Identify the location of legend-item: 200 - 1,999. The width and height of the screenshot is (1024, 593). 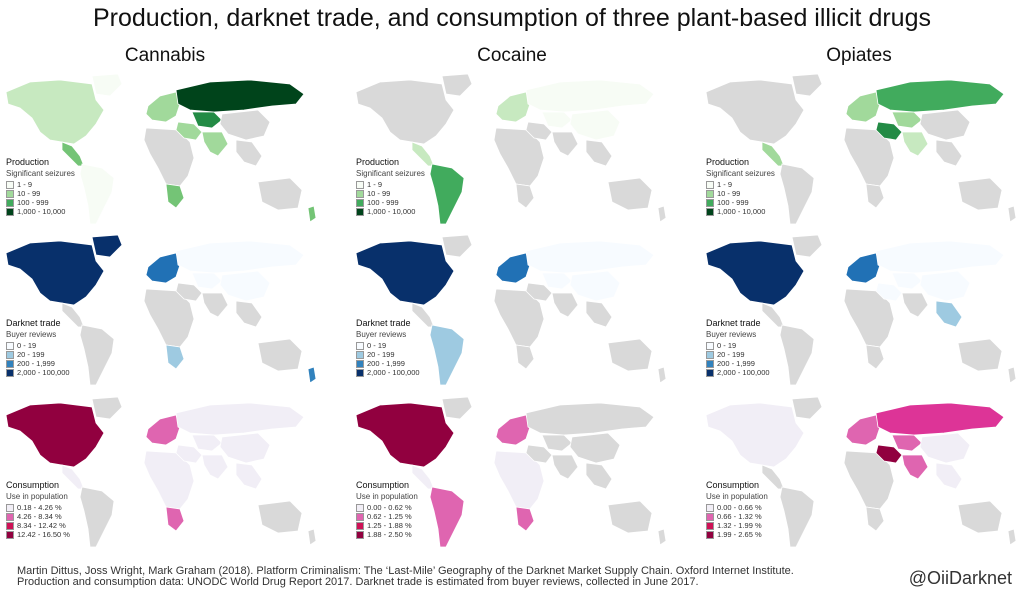
(38, 363).